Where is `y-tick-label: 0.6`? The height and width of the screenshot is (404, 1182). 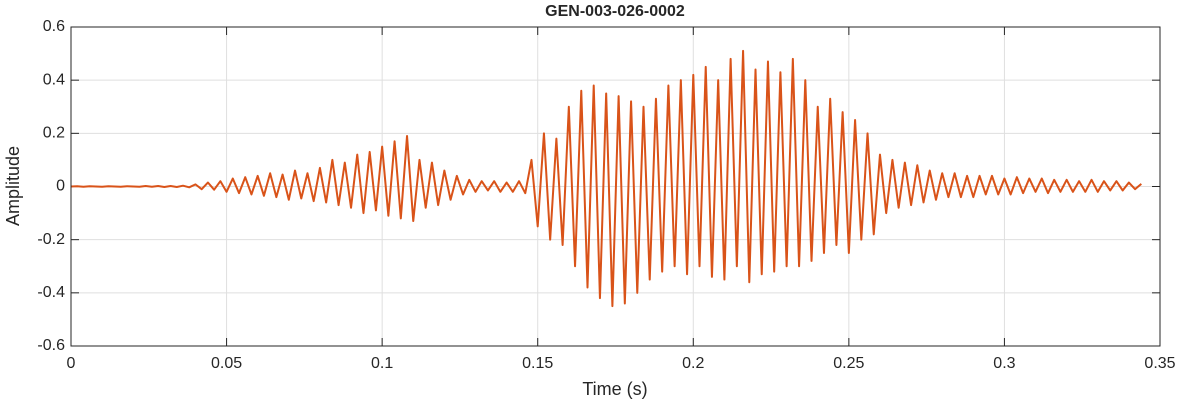 y-tick-label: 0.6 is located at coordinates (54, 26).